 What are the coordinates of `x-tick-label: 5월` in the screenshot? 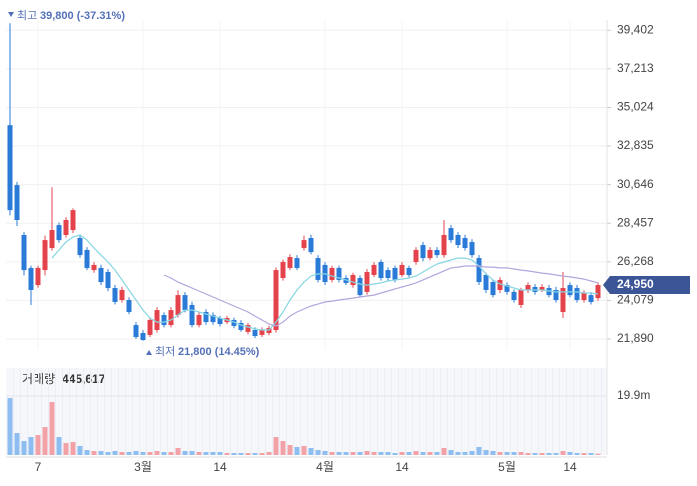 It's located at (507, 467).